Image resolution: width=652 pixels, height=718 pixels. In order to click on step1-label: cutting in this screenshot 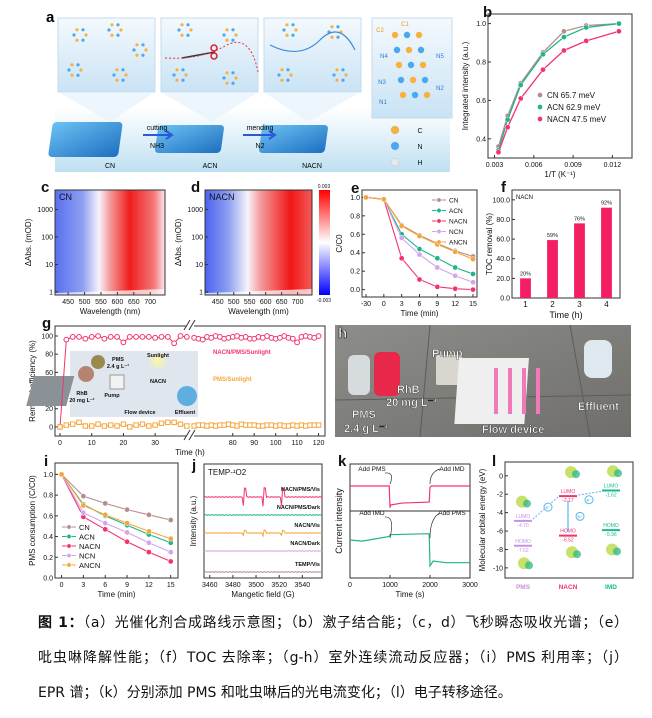, I will do `click(157, 128)`.